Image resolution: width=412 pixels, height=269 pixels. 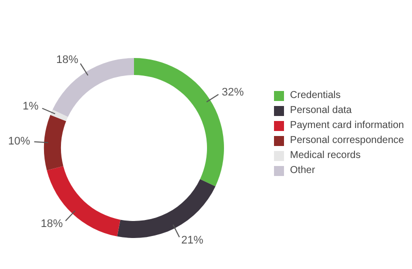 What do you see at coordinates (325, 156) in the screenshot?
I see `legend-label: Medical records` at bounding box center [325, 156].